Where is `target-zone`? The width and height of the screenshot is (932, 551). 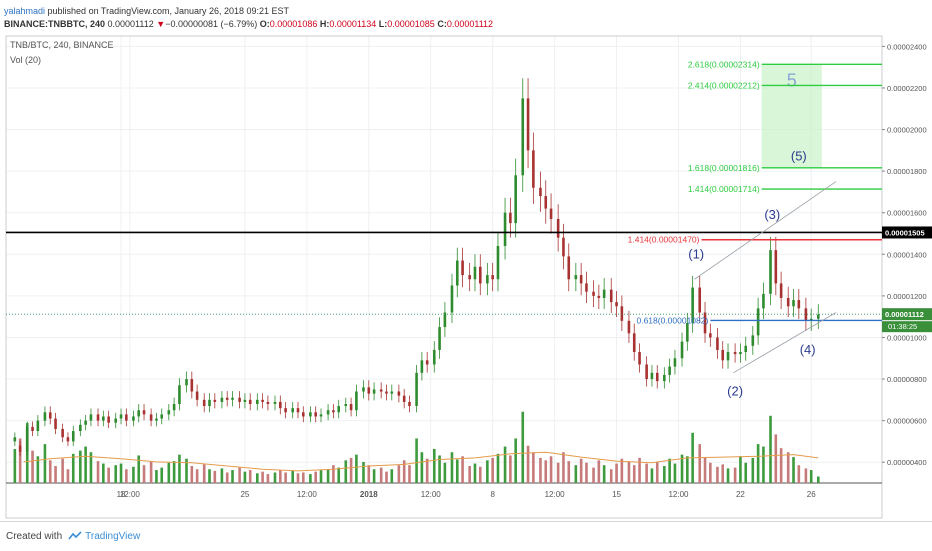 target-zone is located at coordinates (791, 116).